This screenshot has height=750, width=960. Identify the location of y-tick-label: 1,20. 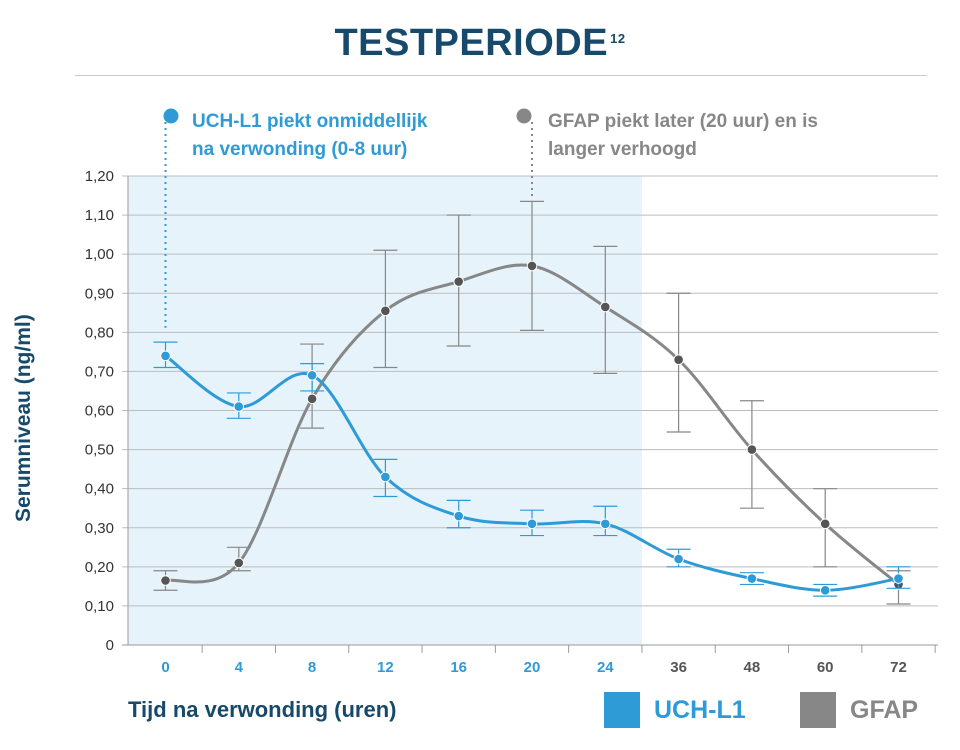
(99, 176).